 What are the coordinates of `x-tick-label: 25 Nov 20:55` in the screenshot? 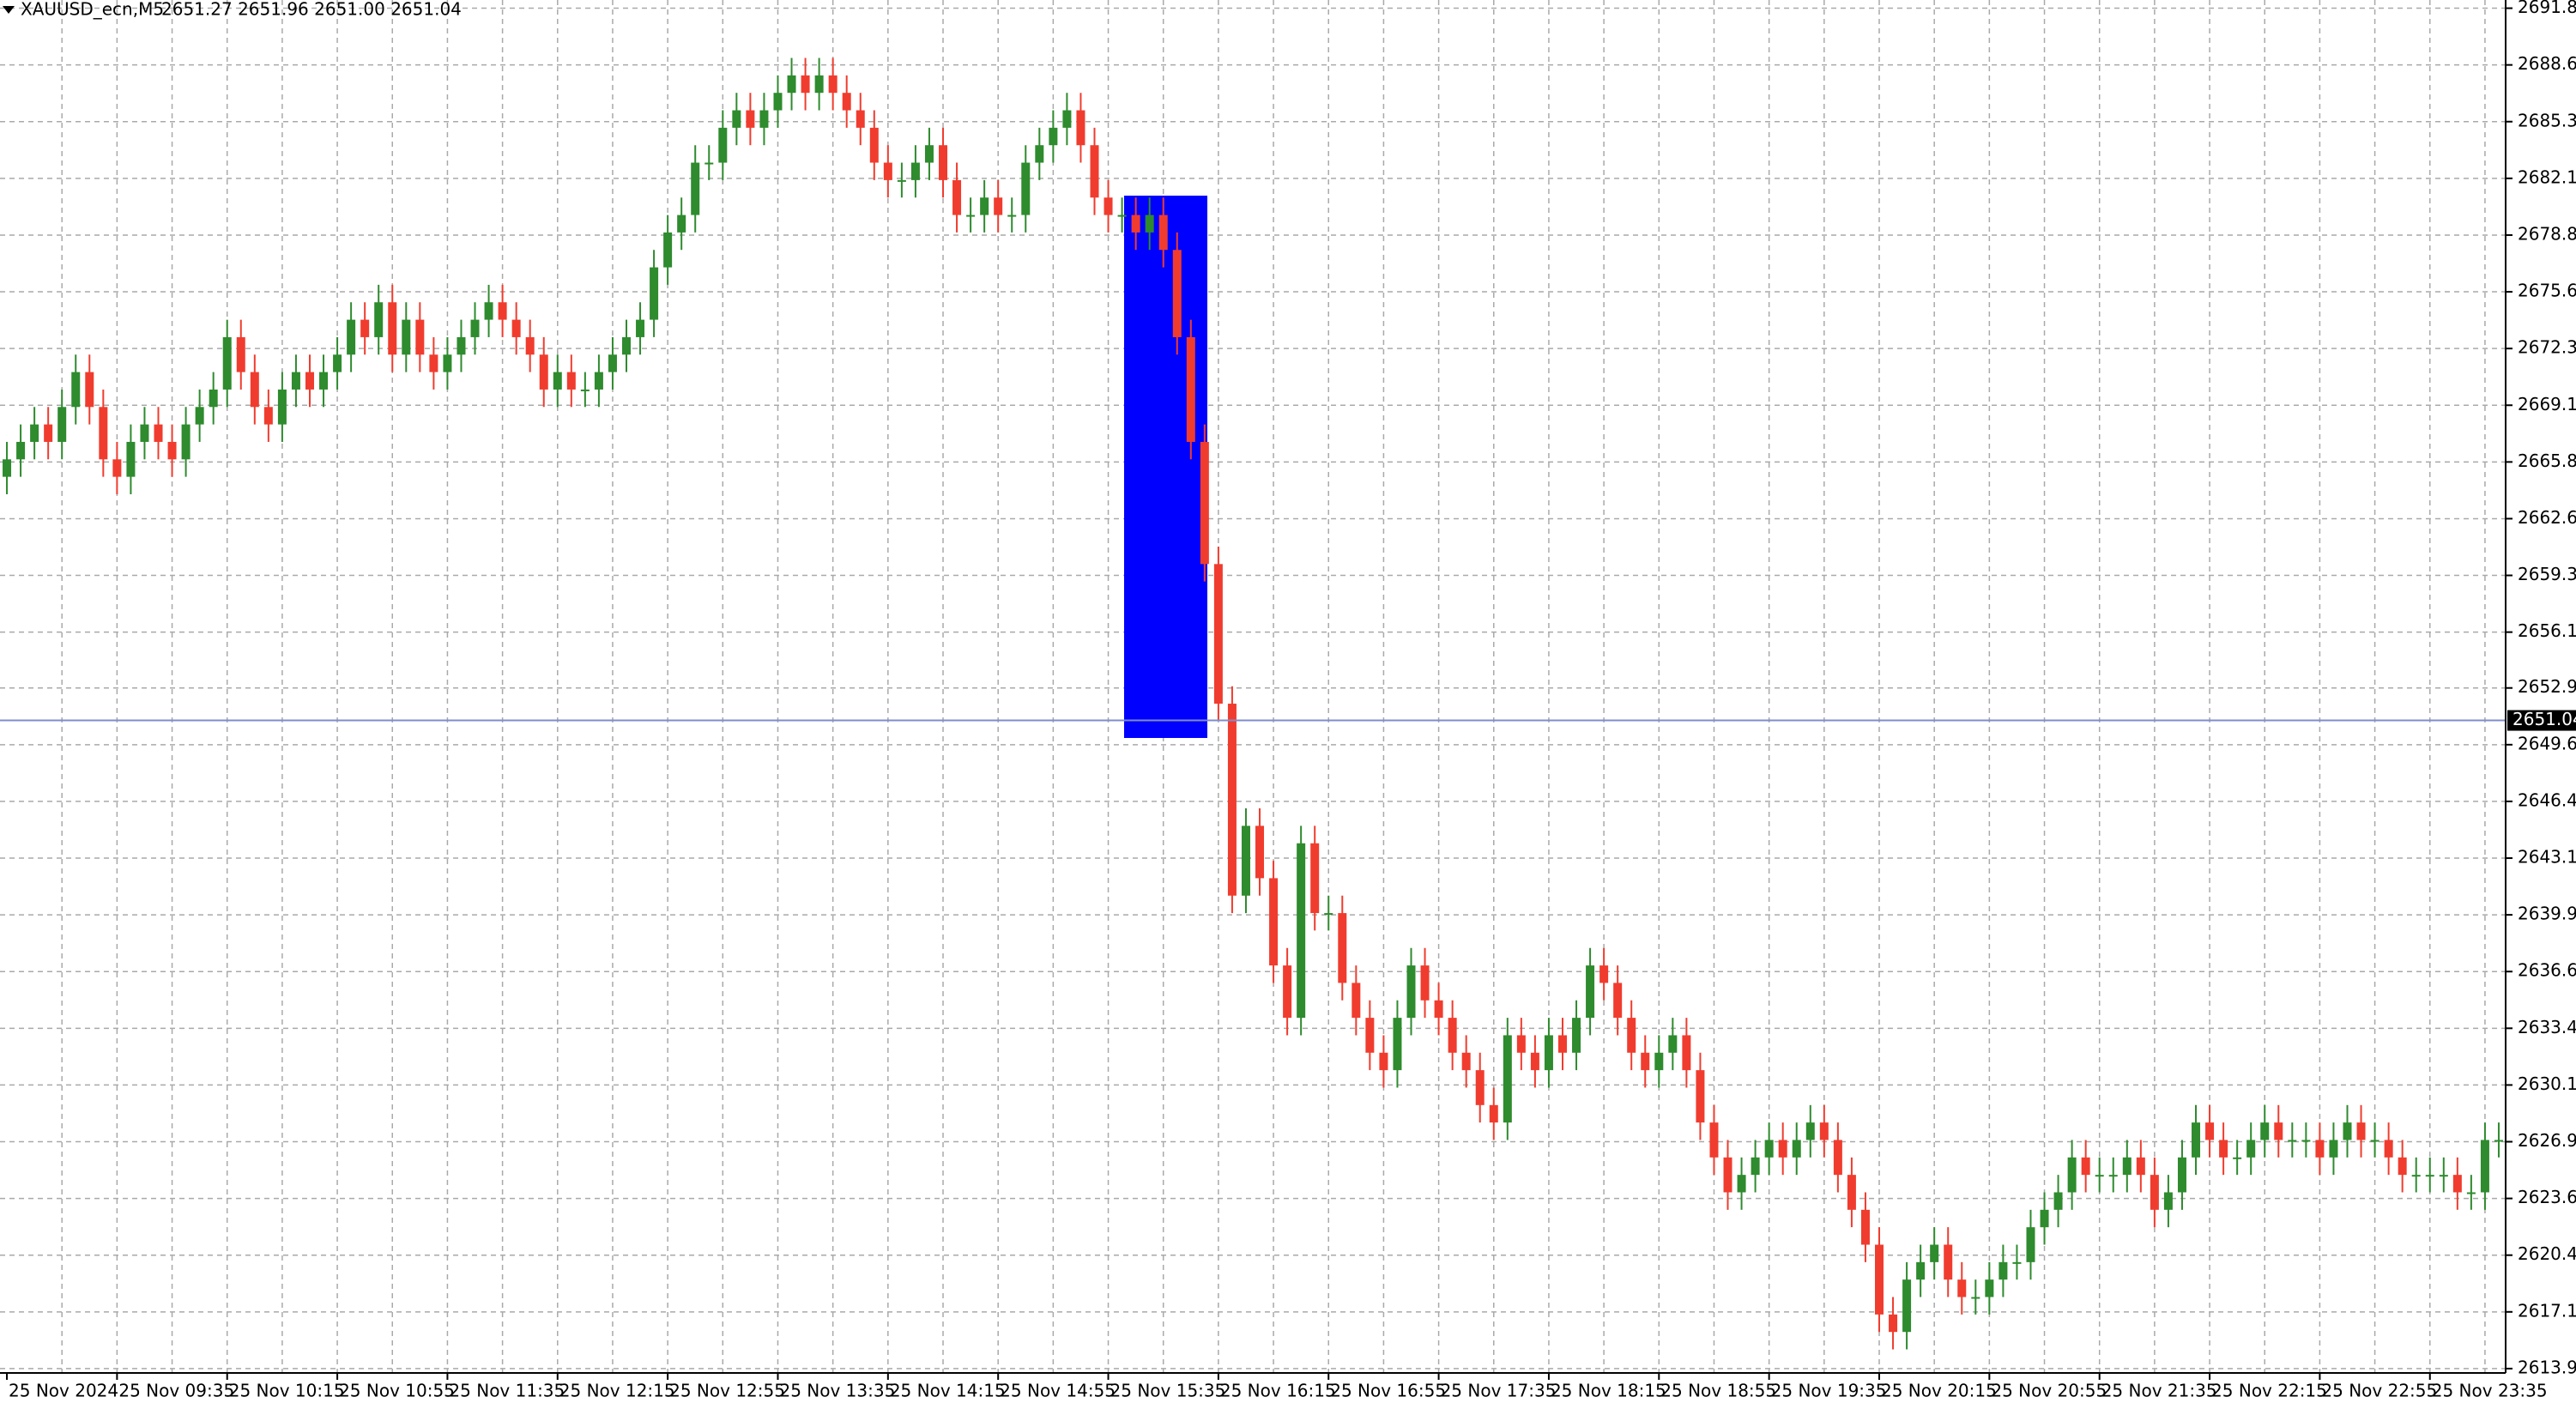 It's located at (2049, 1391).